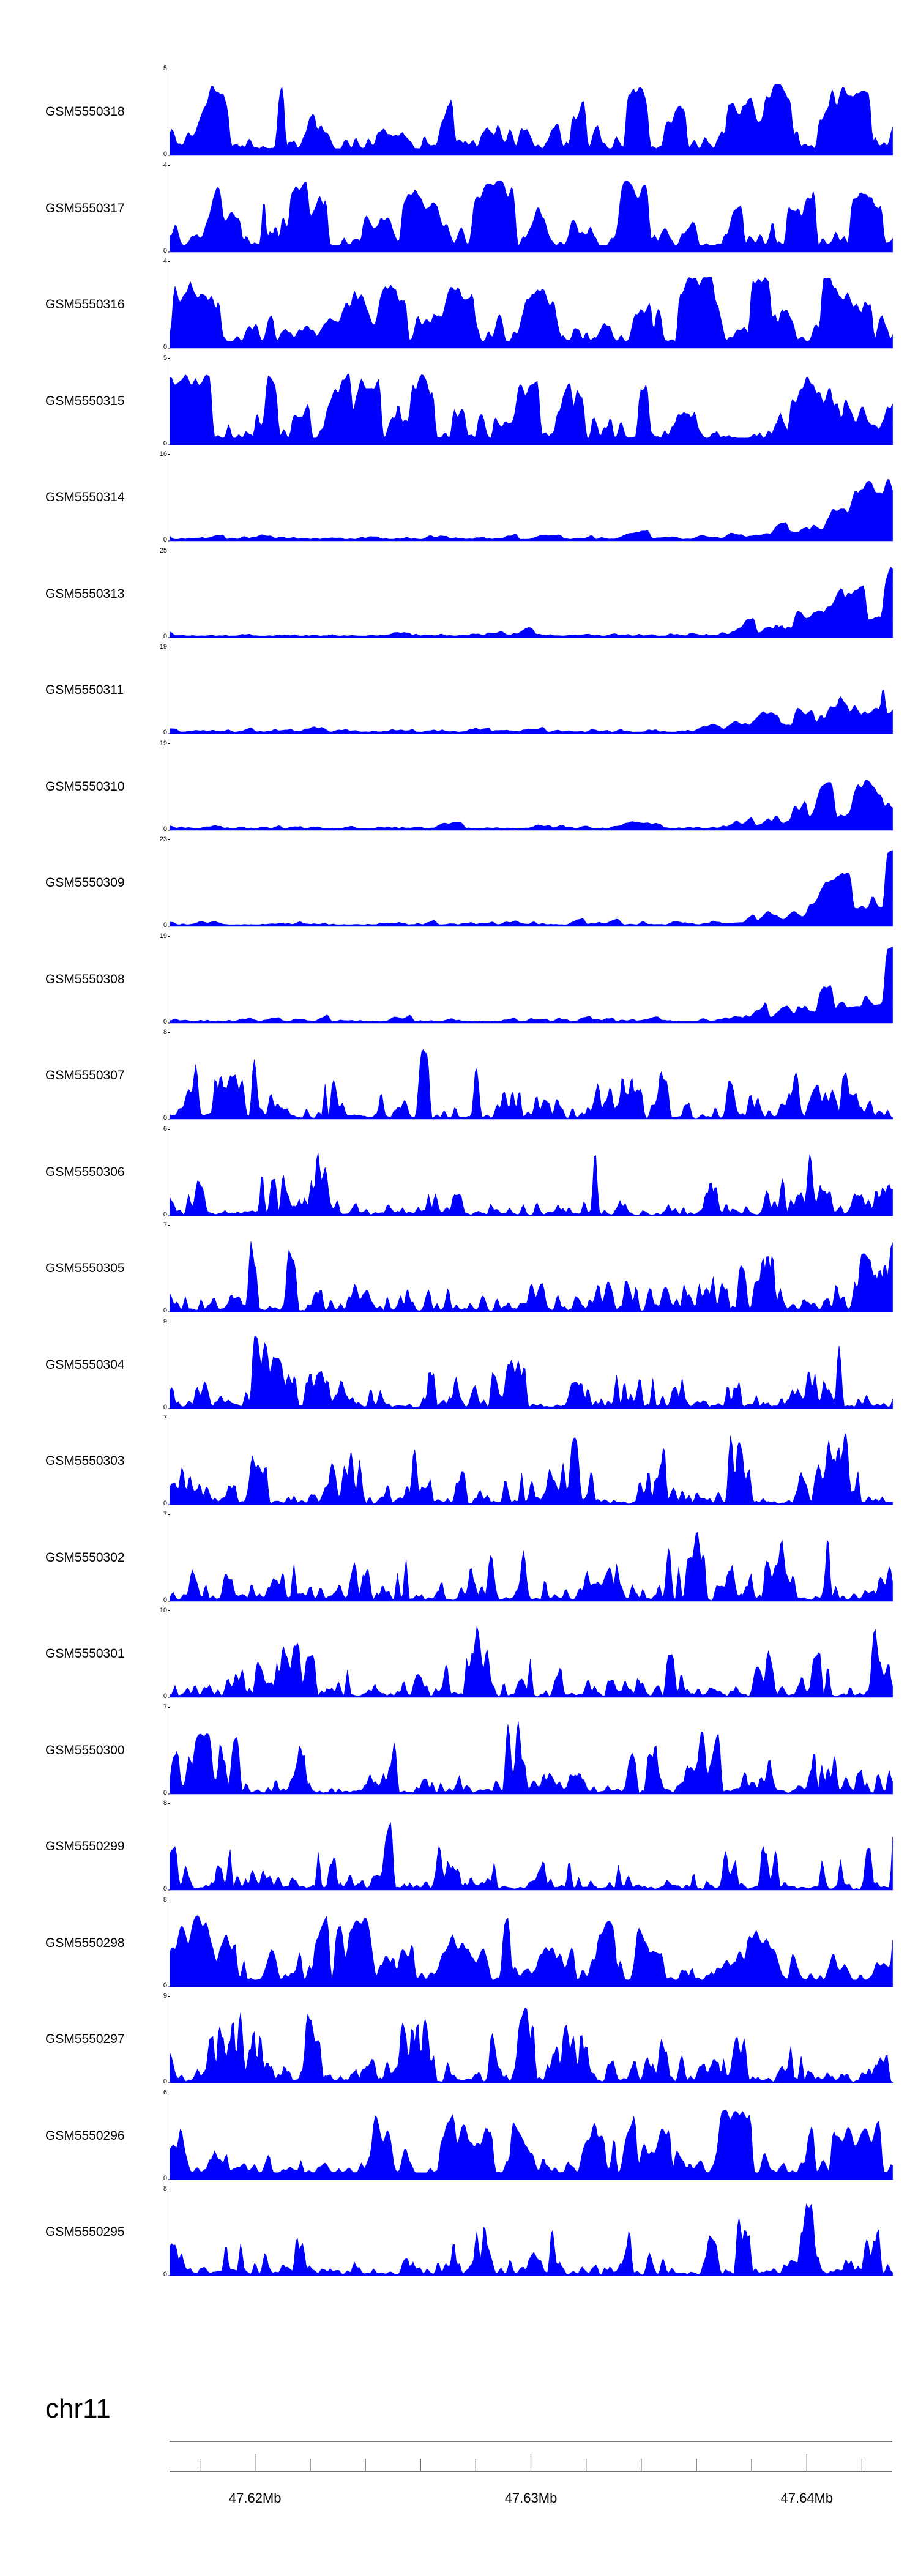 This screenshot has height=2576, width=918. I want to click on track-label: GSM5550298, so click(85, 1942).